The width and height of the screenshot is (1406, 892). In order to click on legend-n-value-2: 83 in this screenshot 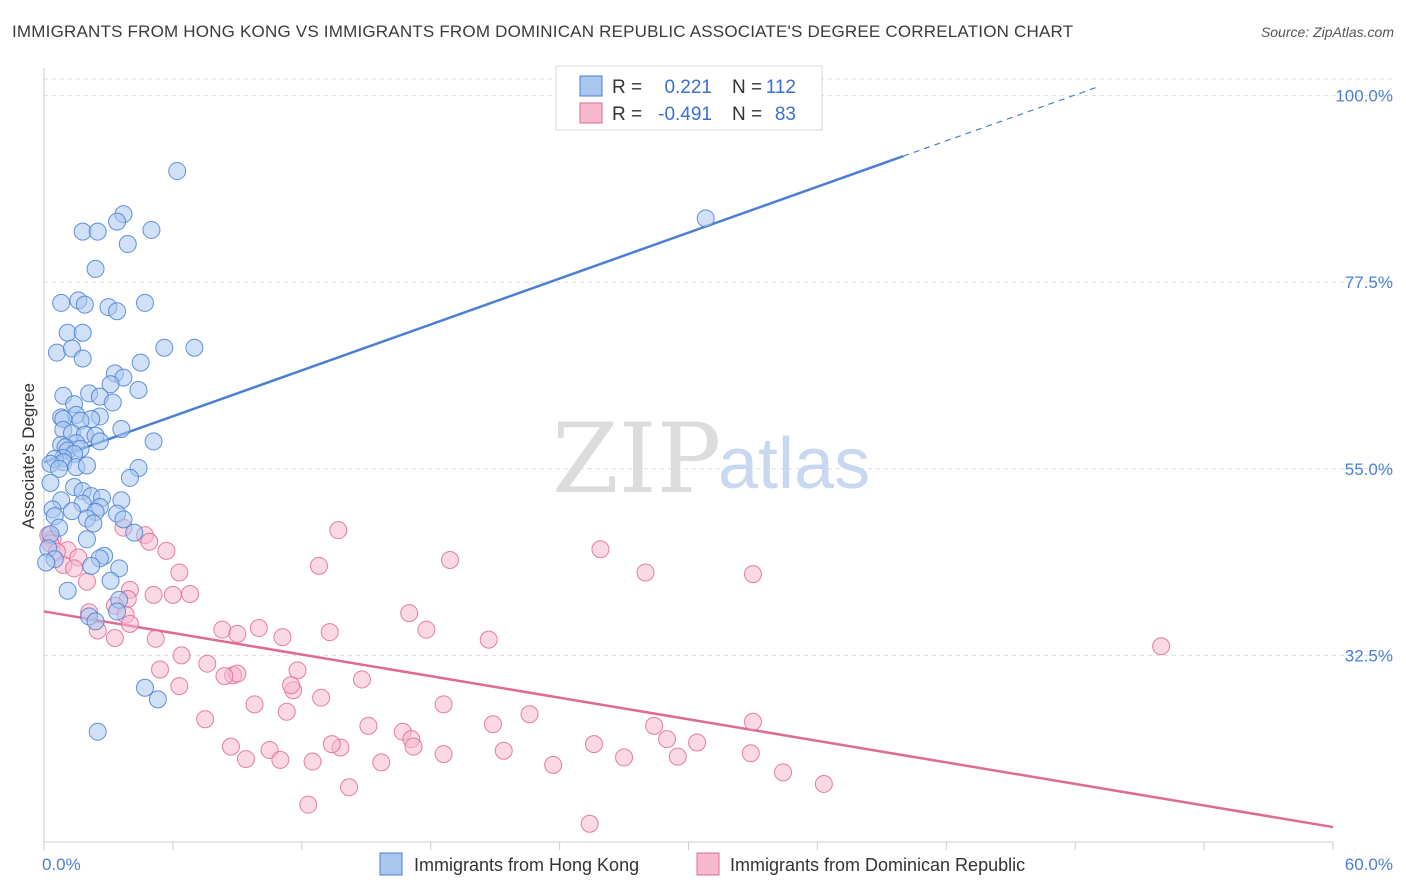, I will do `click(785, 114)`.